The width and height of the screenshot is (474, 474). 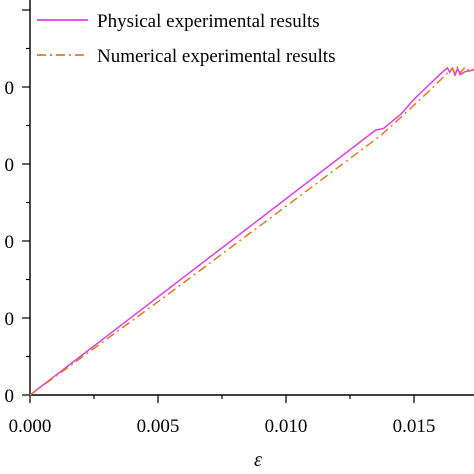 I want to click on legend-label-physical: Physical experimental results, so click(x=208, y=21).